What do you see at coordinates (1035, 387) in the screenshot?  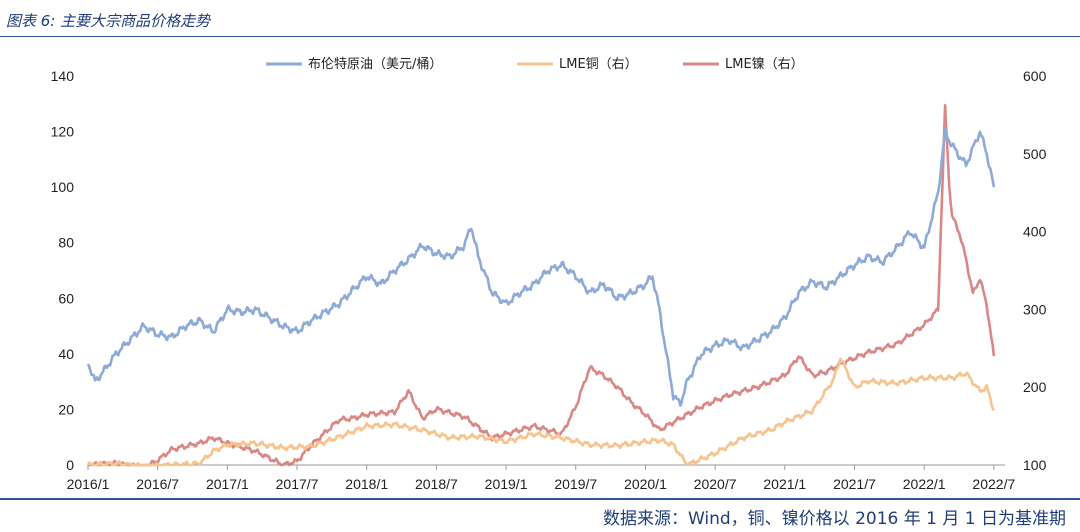 I see `y-right-tick-label: 200` at bounding box center [1035, 387].